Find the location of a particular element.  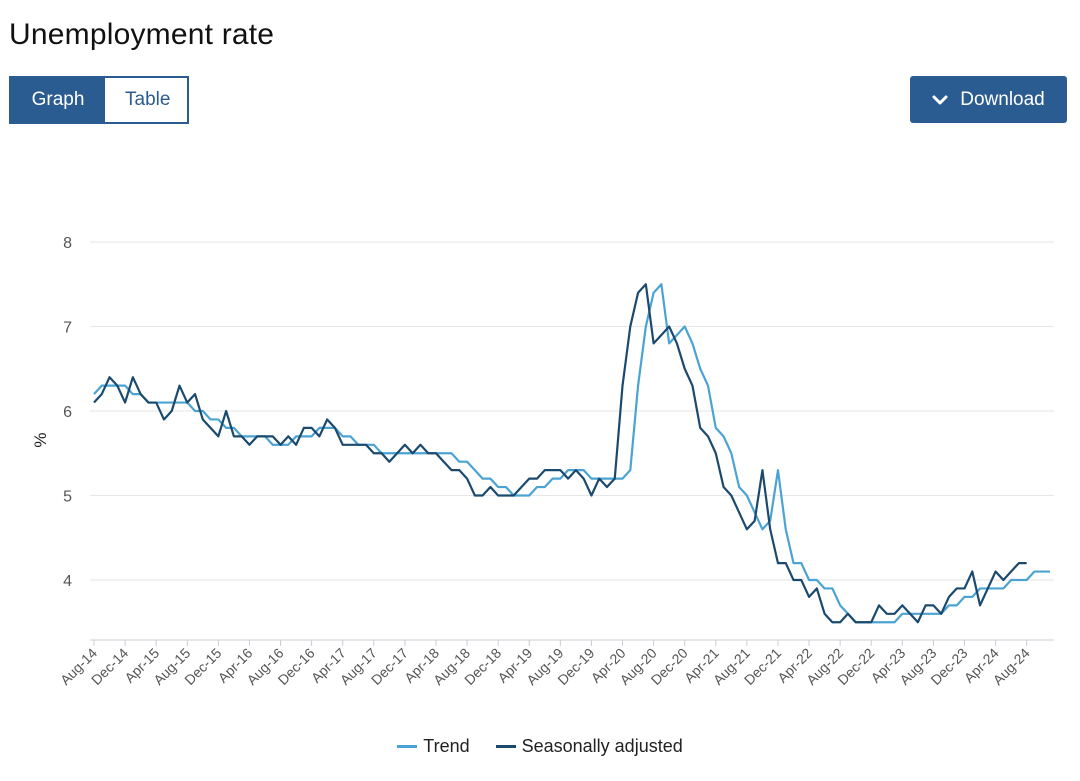

page-title: Unemployment rate is located at coordinates (142, 34).